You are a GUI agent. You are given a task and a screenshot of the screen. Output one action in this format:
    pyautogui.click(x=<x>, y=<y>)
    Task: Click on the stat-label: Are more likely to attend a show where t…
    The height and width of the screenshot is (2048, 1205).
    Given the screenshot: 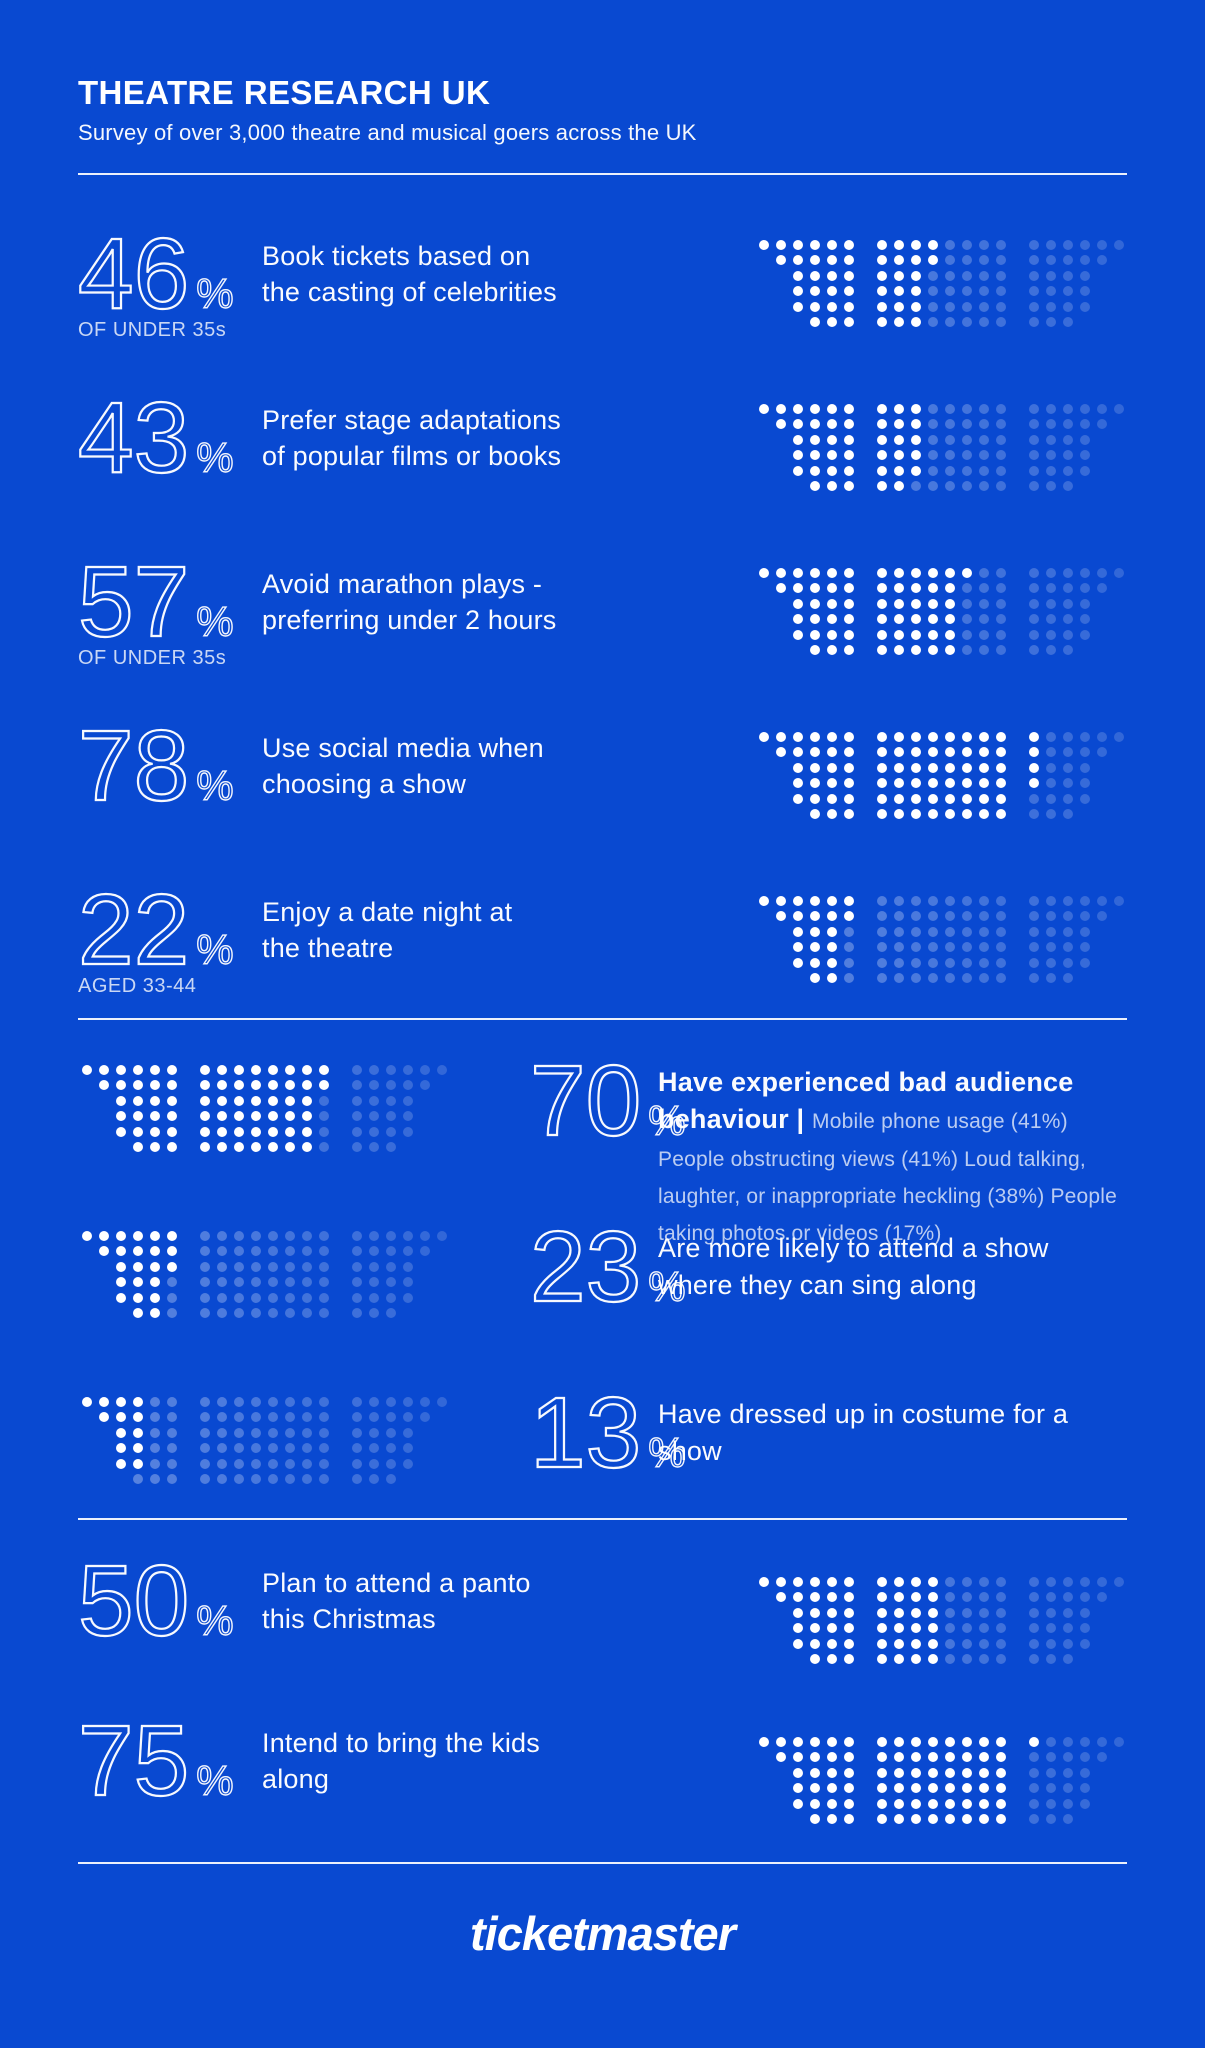 What is the action you would take?
    pyautogui.click(x=853, y=1267)
    